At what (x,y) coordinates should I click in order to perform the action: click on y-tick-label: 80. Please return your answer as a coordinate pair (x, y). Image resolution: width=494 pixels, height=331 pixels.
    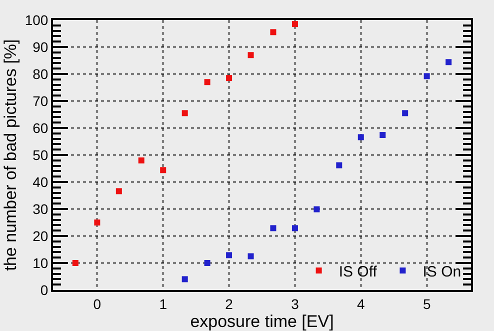
    Looking at the image, I should click on (40, 74).